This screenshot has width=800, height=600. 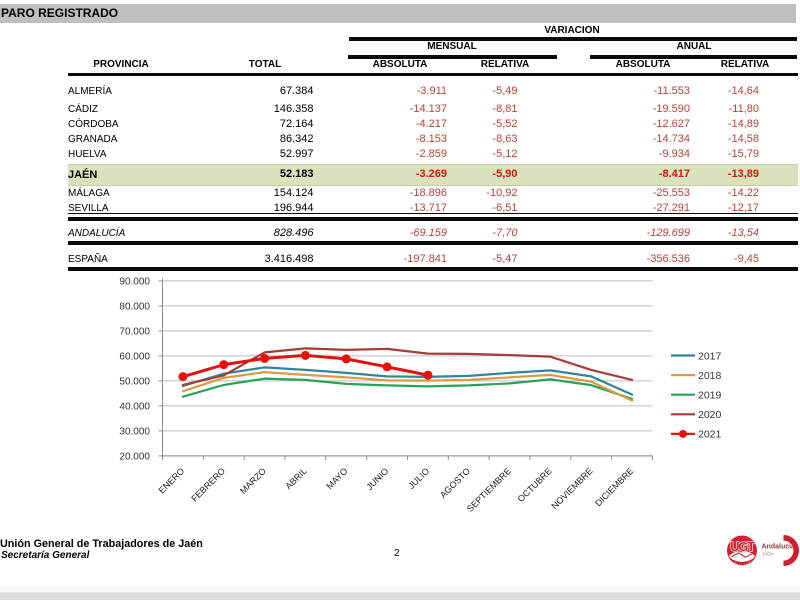 I want to click on svg-text: 2017, so click(x=710, y=356).